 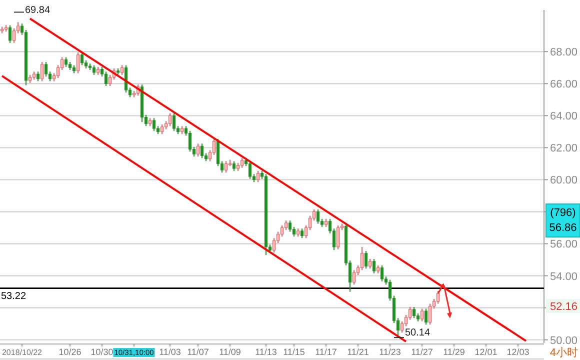 What do you see at coordinates (170, 352) in the screenshot?
I see `x-tick-label: 11/03` at bounding box center [170, 352].